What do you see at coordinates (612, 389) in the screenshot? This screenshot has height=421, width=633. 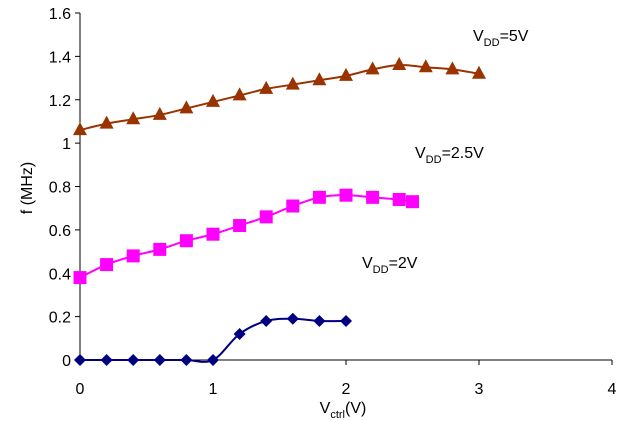 I see `x-tick-label: 4` at bounding box center [612, 389].